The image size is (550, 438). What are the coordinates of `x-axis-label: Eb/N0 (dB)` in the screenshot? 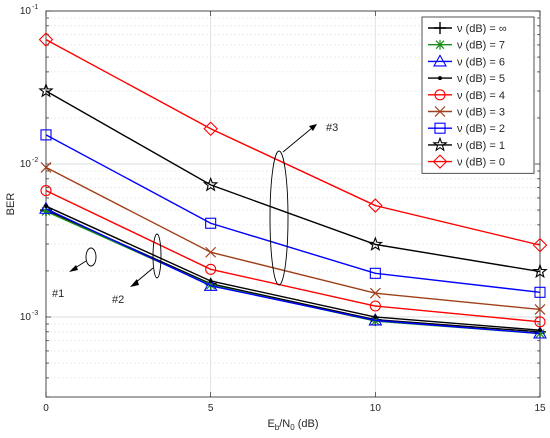 It's located at (292, 425).